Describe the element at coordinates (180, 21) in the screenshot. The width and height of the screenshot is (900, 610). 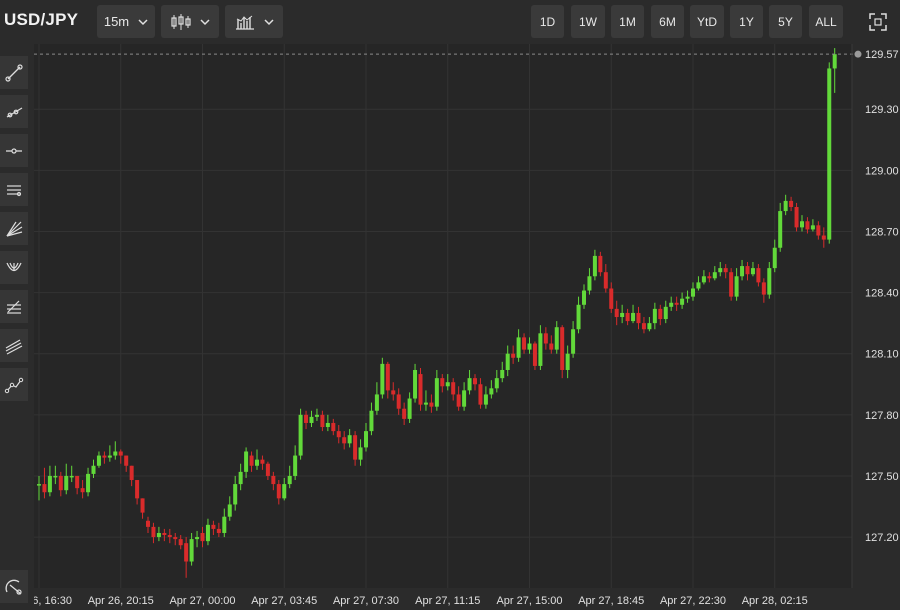
I see `candlestick-icon` at that location.